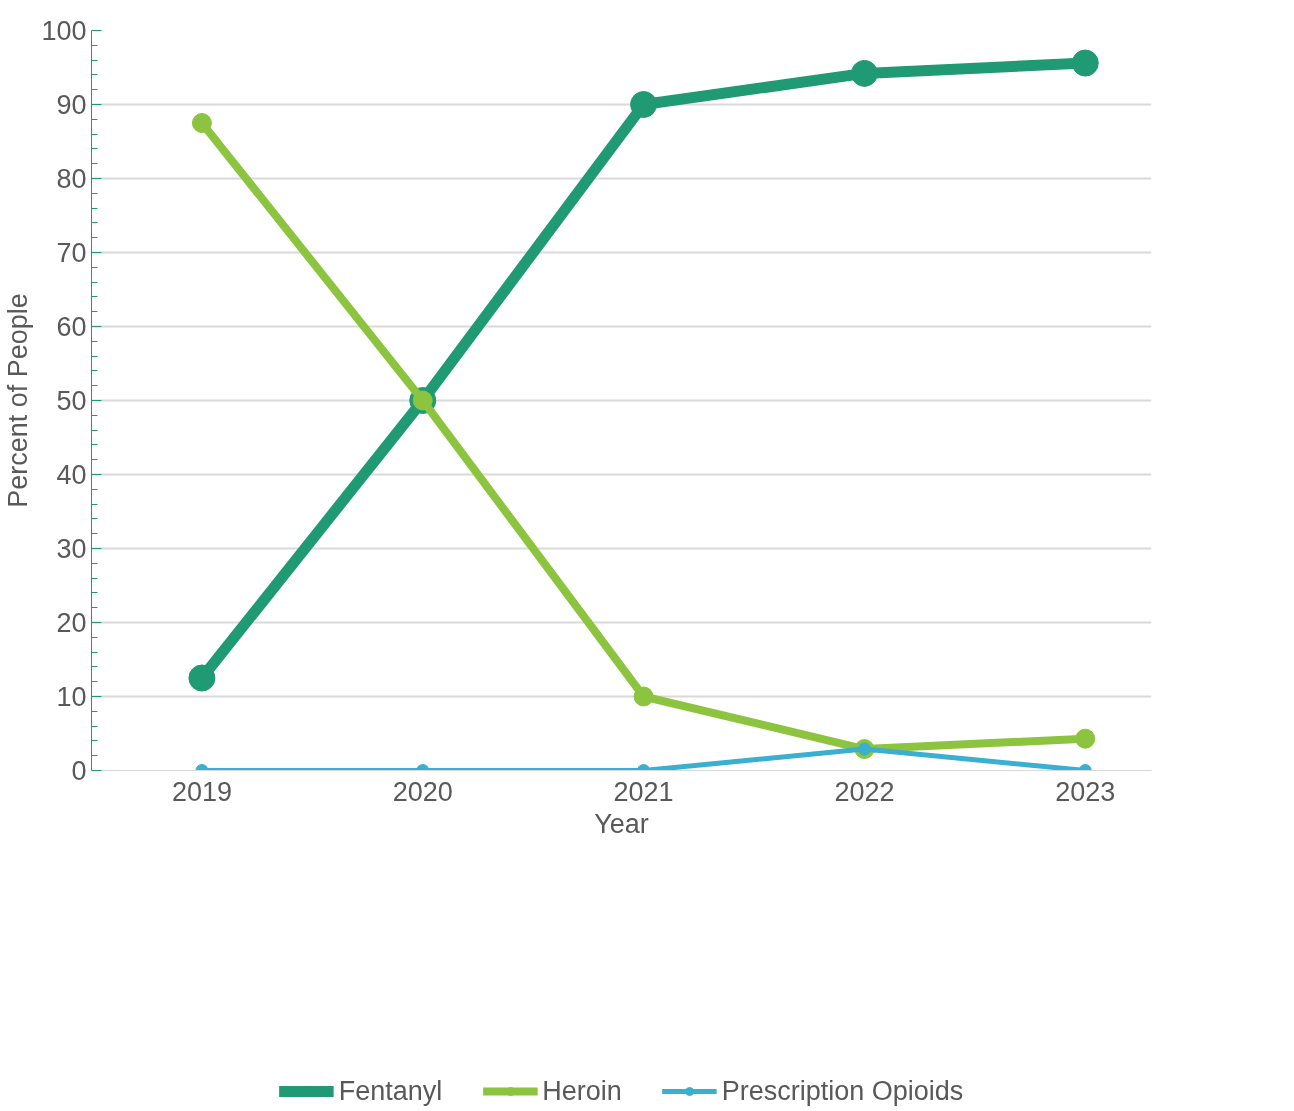 Image resolution: width=1294 pixels, height=1111 pixels. What do you see at coordinates (621, 823) in the screenshot?
I see `x-axis-title: Year` at bounding box center [621, 823].